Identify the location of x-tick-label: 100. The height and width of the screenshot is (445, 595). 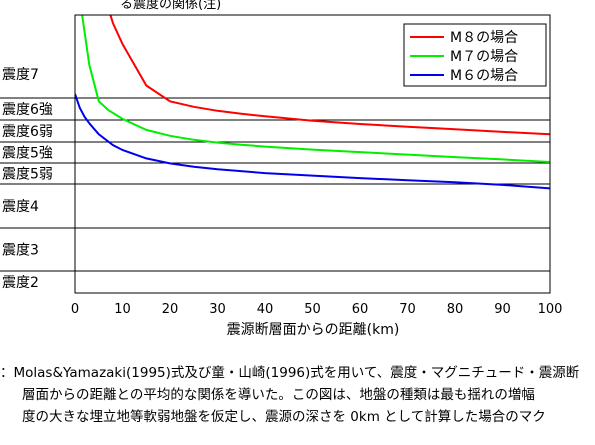
(550, 309).